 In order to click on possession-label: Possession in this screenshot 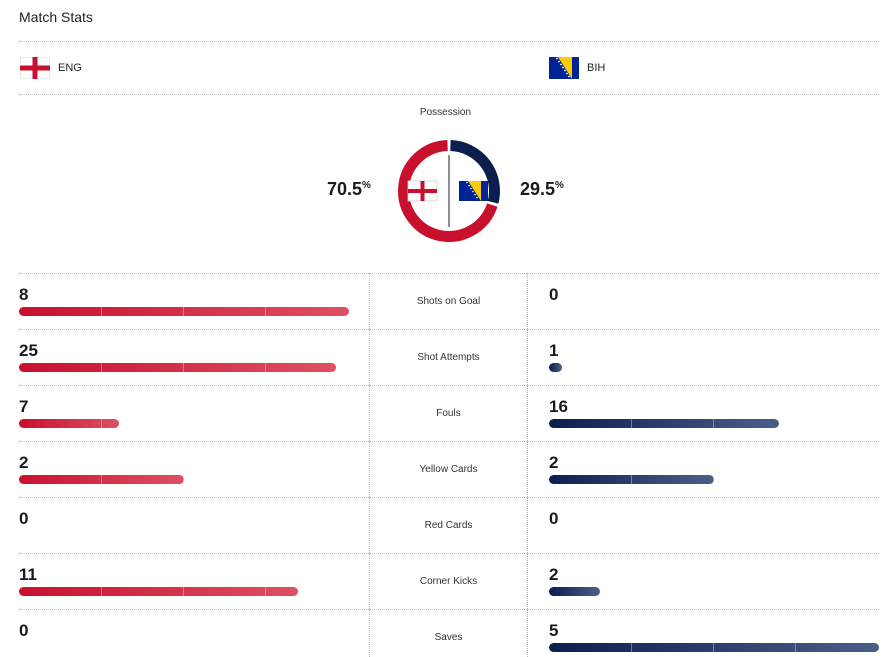, I will do `click(445, 112)`.